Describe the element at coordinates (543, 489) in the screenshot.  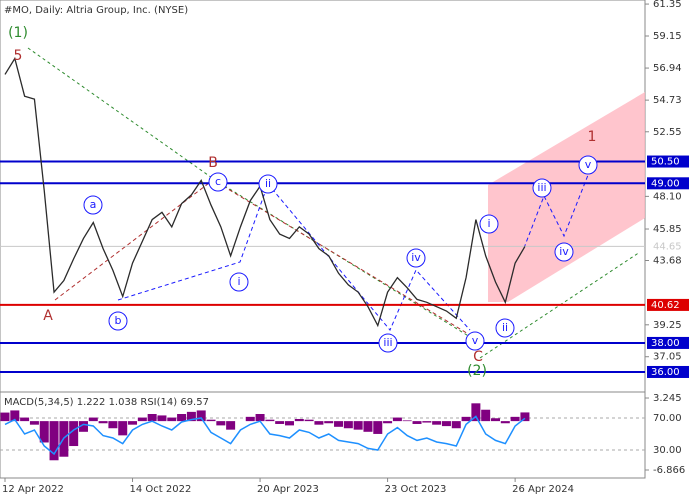
I see `x-tick-label: 26 Apr 2024` at that location.